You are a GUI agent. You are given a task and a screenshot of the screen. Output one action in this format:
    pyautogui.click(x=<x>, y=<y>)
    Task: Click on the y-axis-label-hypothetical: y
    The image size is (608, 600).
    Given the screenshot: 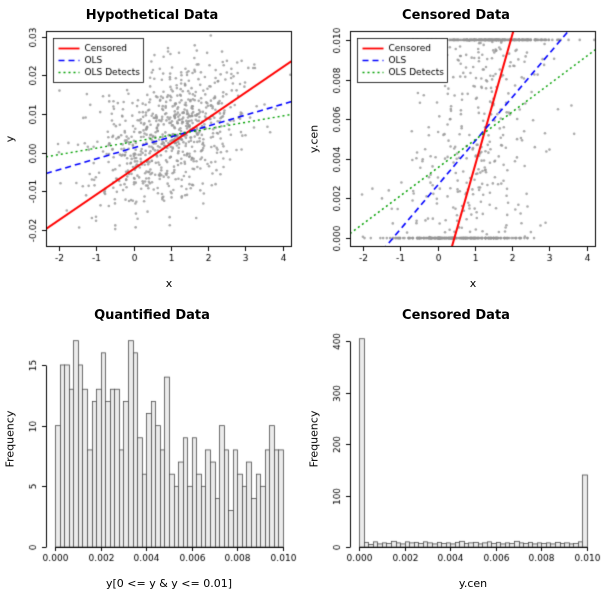 What is the action you would take?
    pyautogui.click(x=10, y=139)
    